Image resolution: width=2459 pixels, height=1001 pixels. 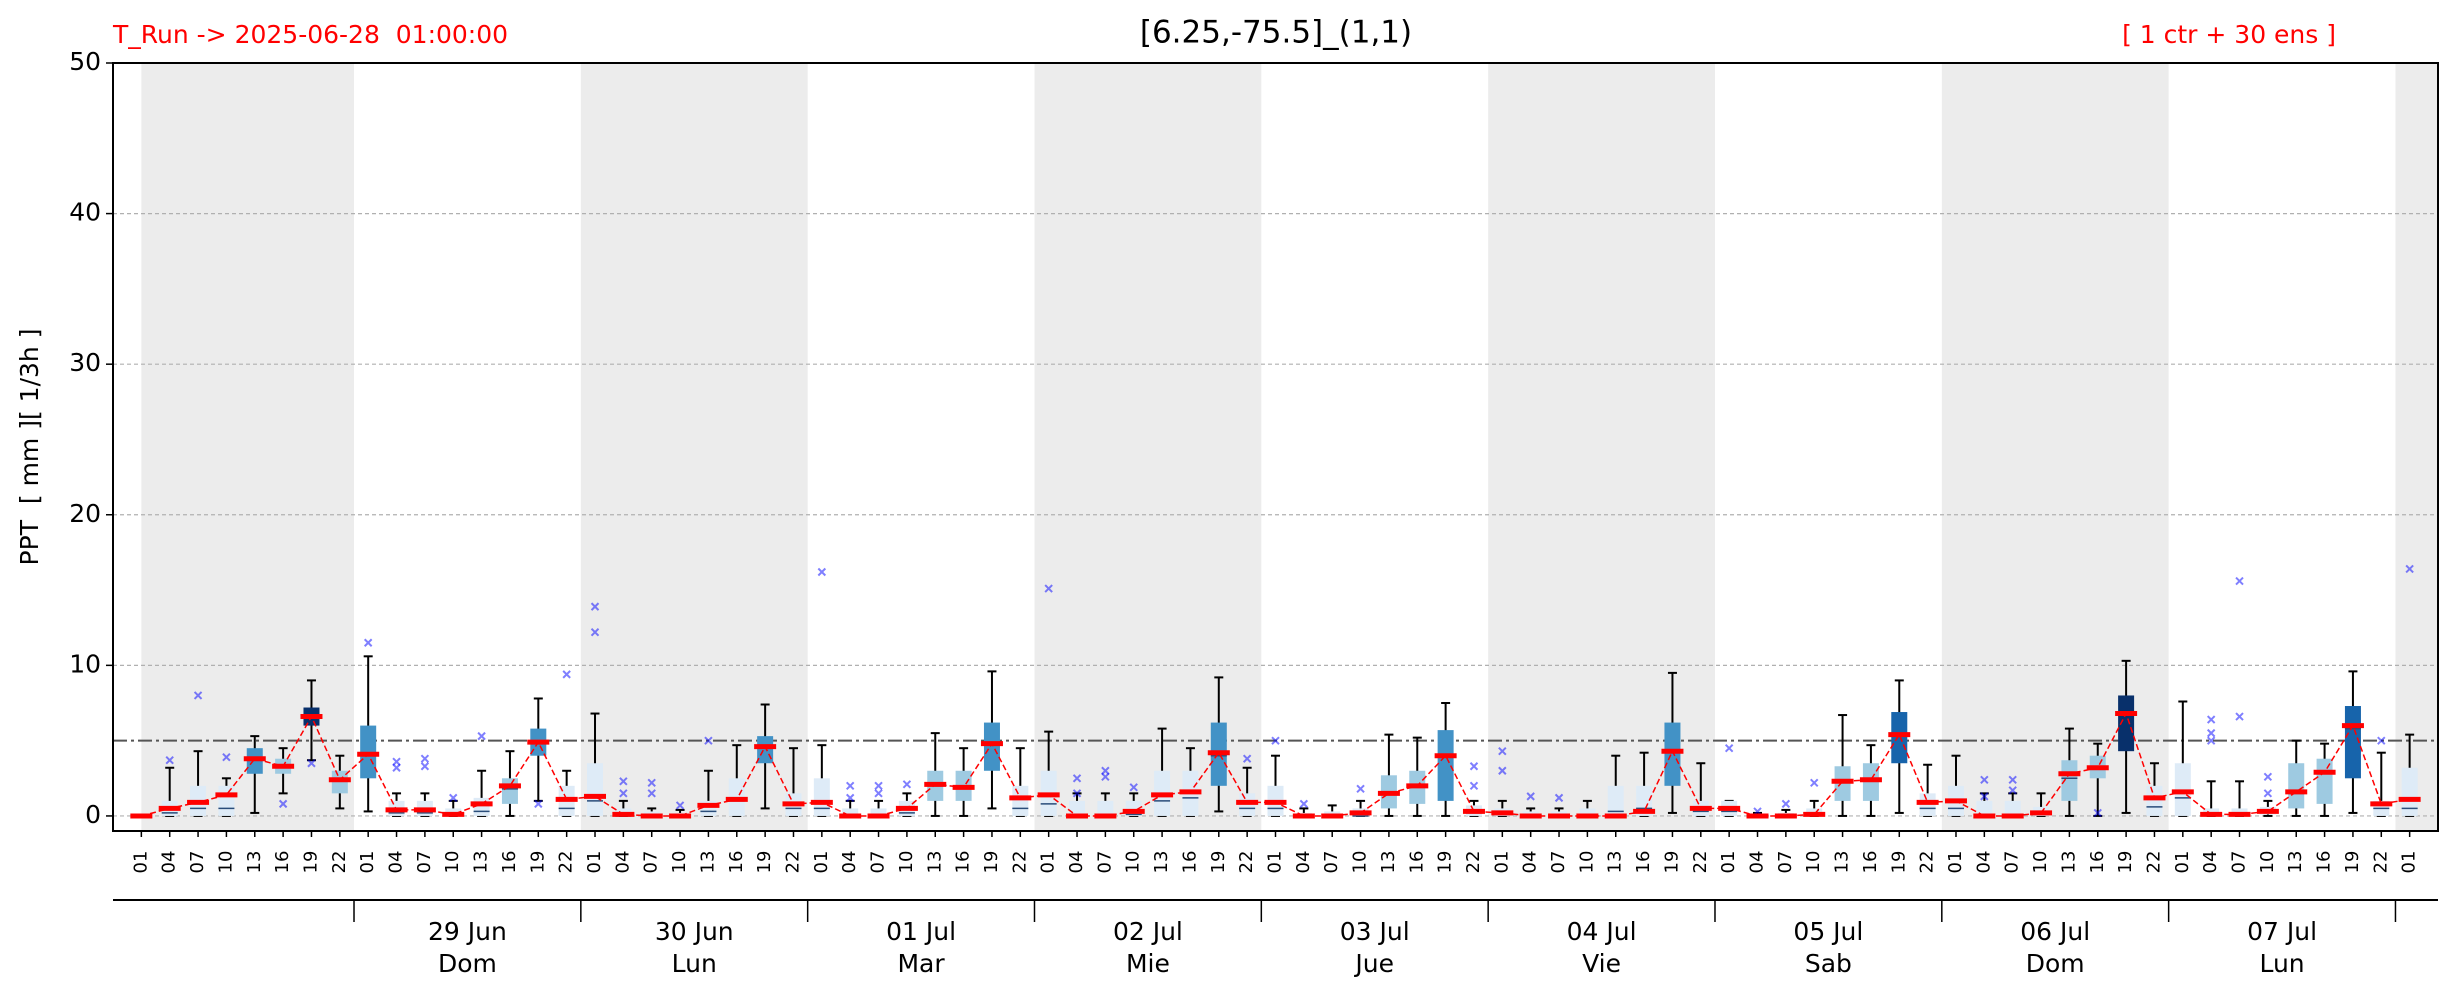 I want to click on day-date: 07 Jul, so click(x=2282, y=931).